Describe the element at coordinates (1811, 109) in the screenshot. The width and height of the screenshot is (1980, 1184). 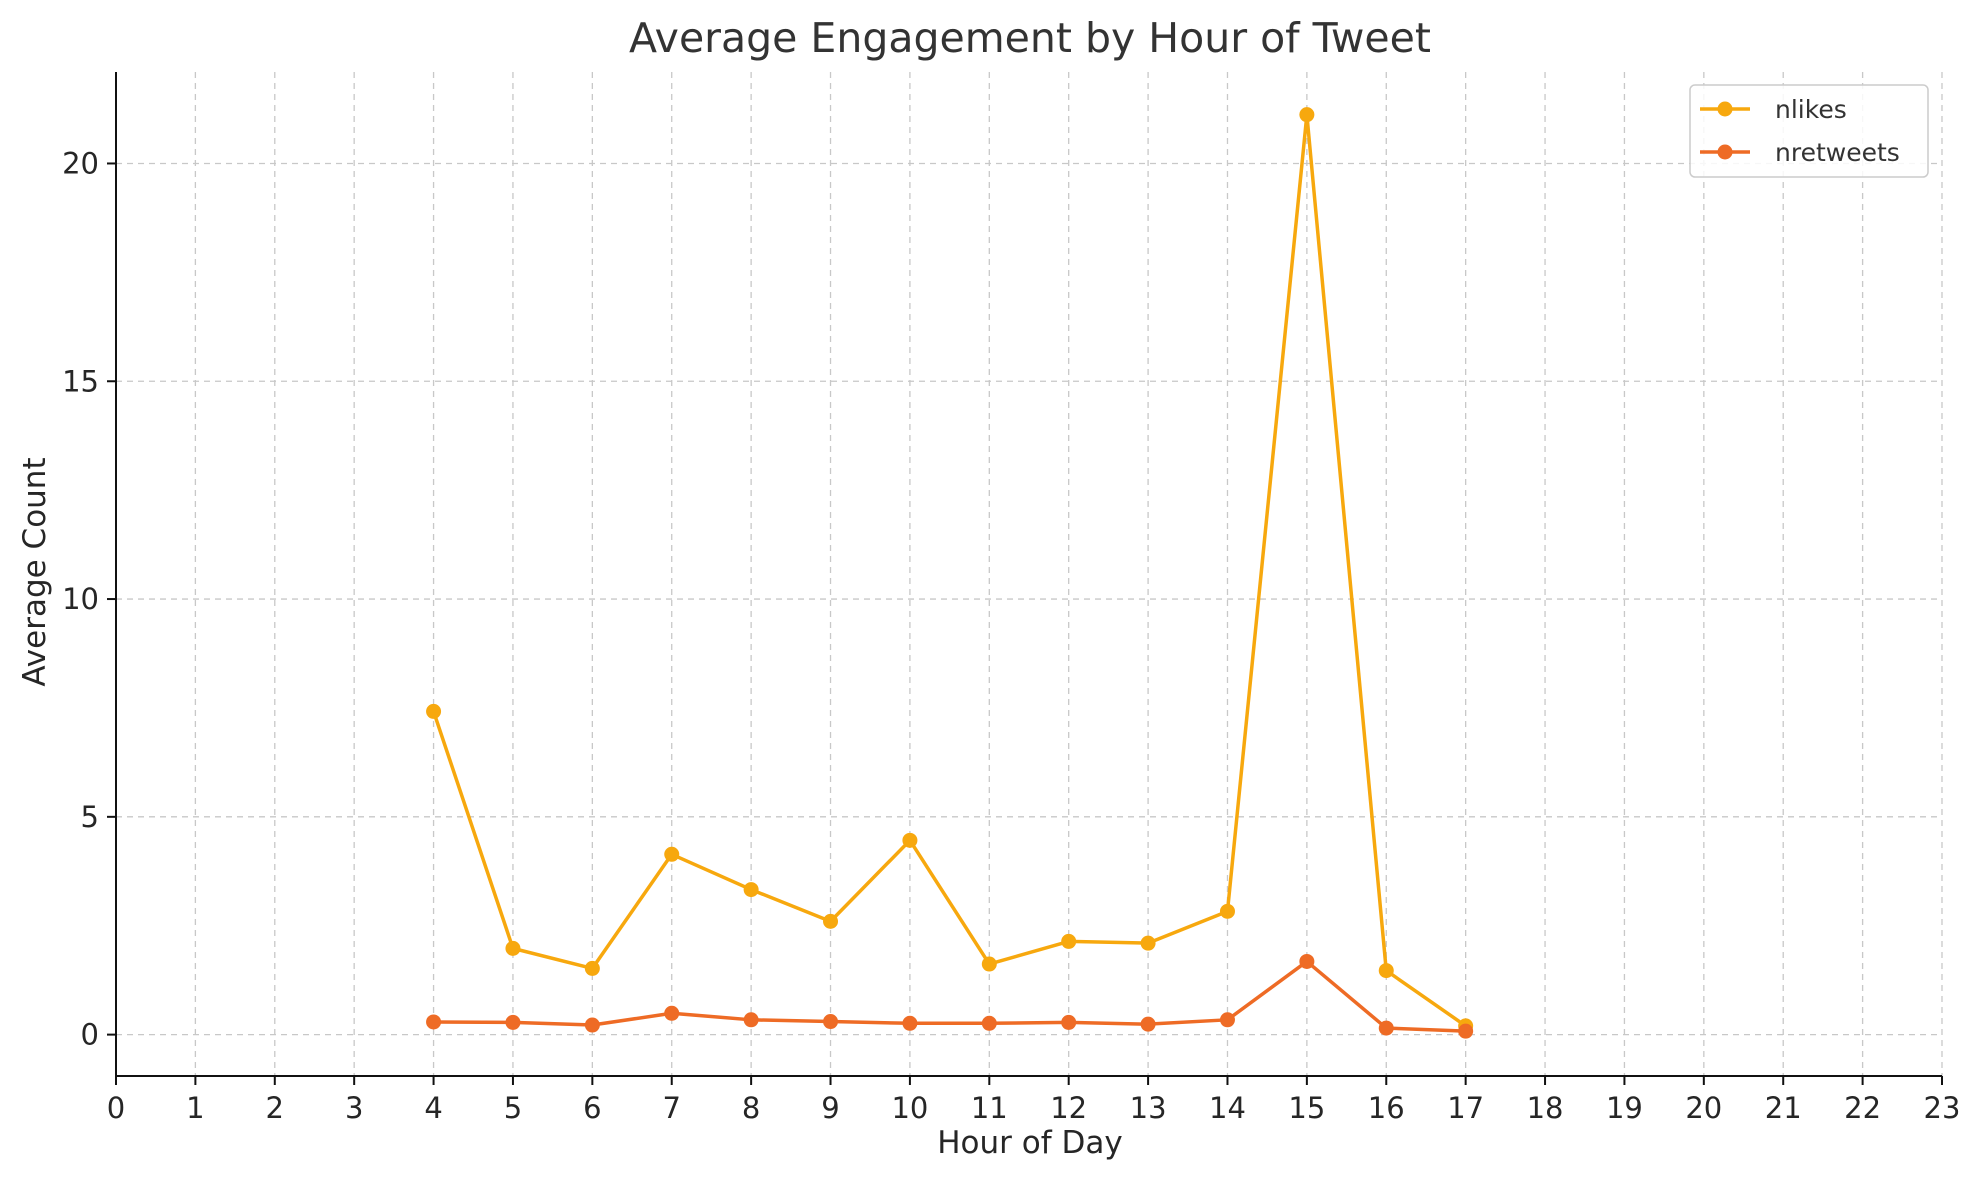
I see `legend-label: nlikes` at that location.